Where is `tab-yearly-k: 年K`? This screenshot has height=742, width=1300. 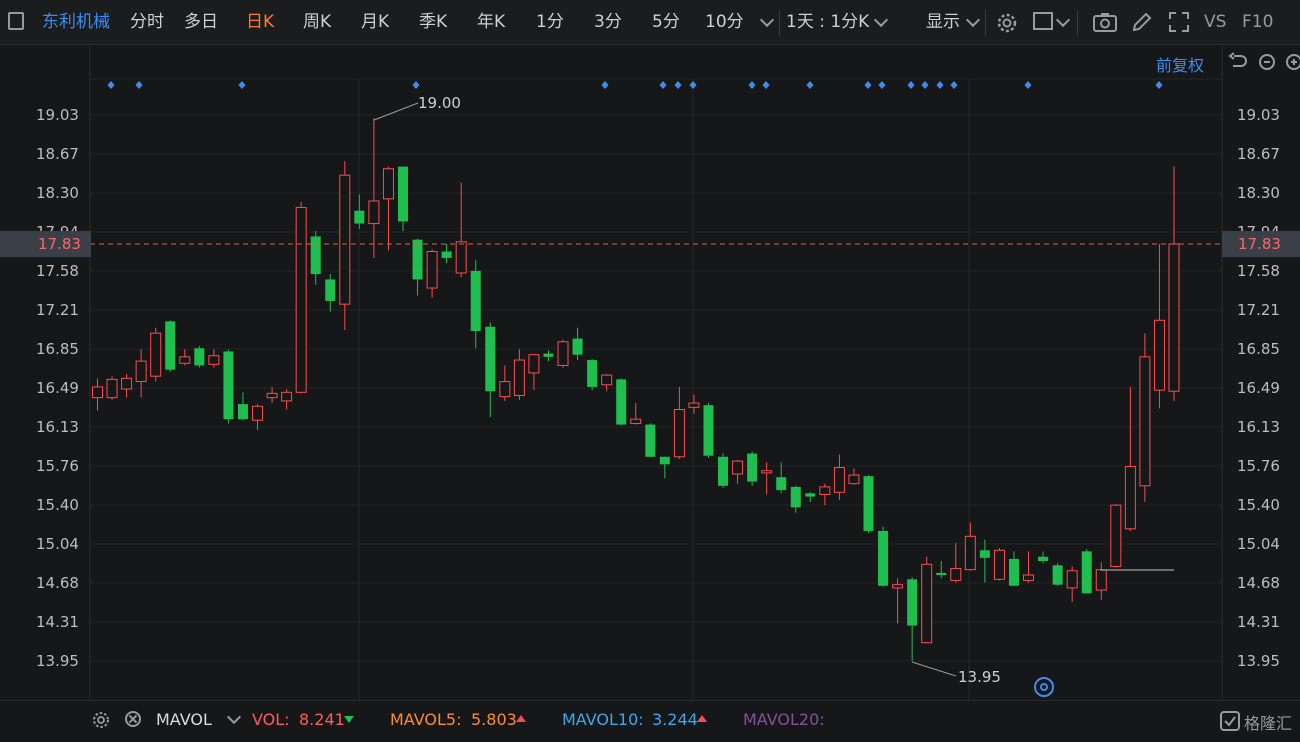 tab-yearly-k: 年K is located at coordinates (491, 22).